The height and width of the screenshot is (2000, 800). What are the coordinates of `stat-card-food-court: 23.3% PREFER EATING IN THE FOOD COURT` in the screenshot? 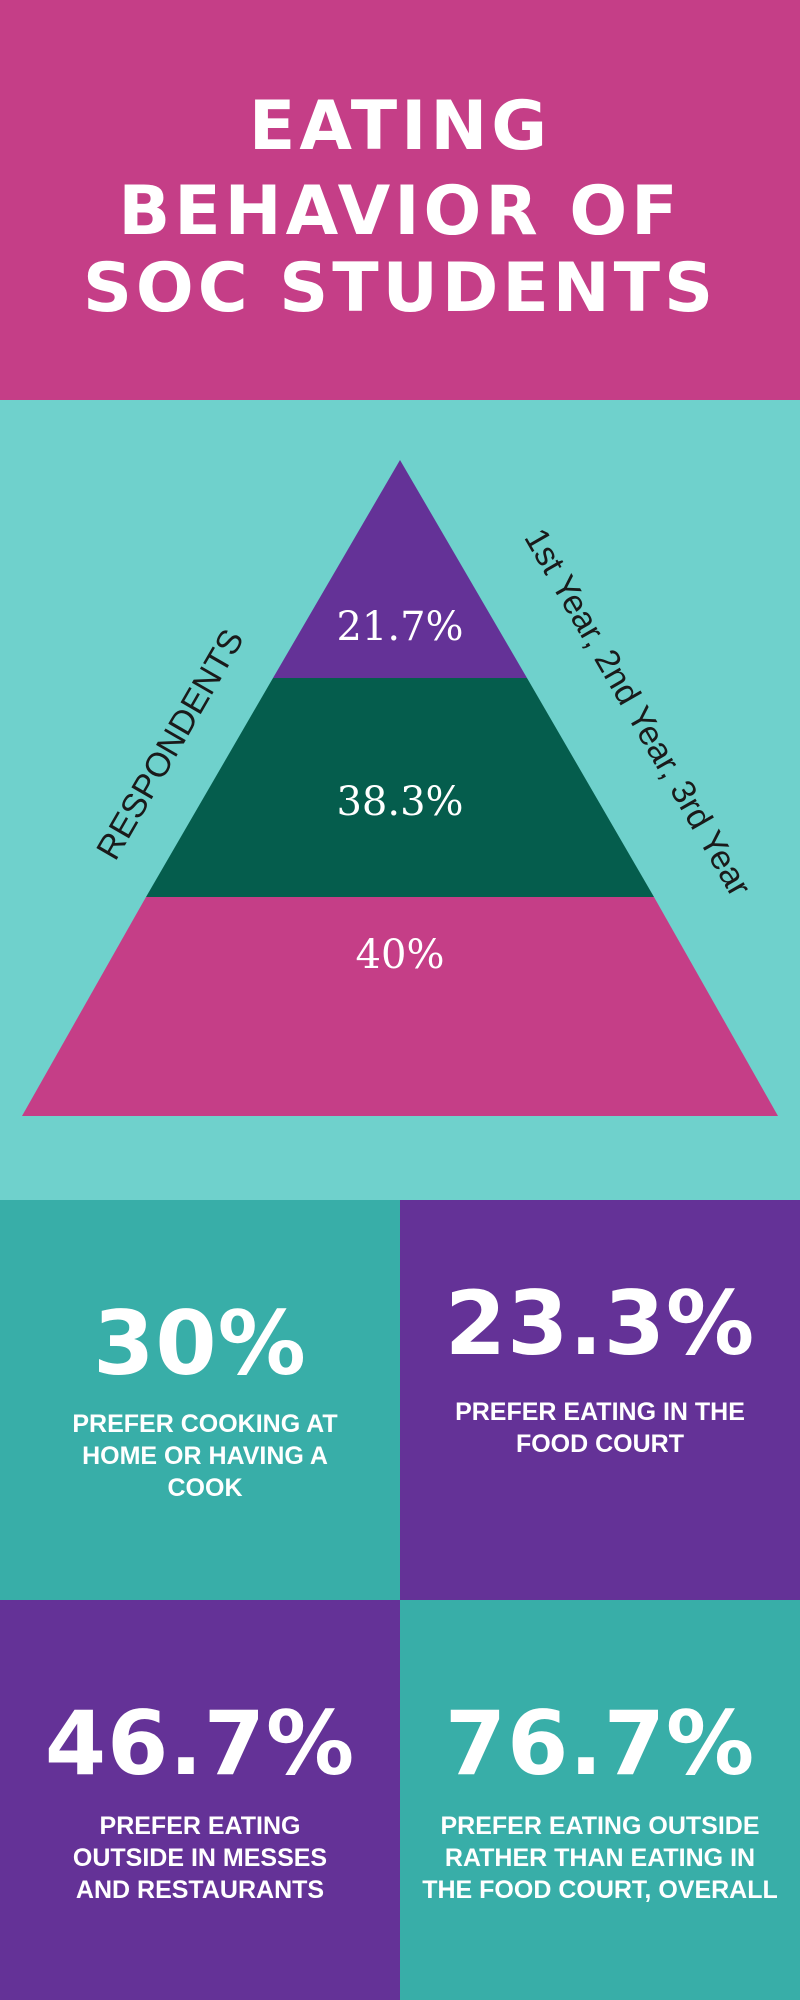 It's located at (600, 1400).